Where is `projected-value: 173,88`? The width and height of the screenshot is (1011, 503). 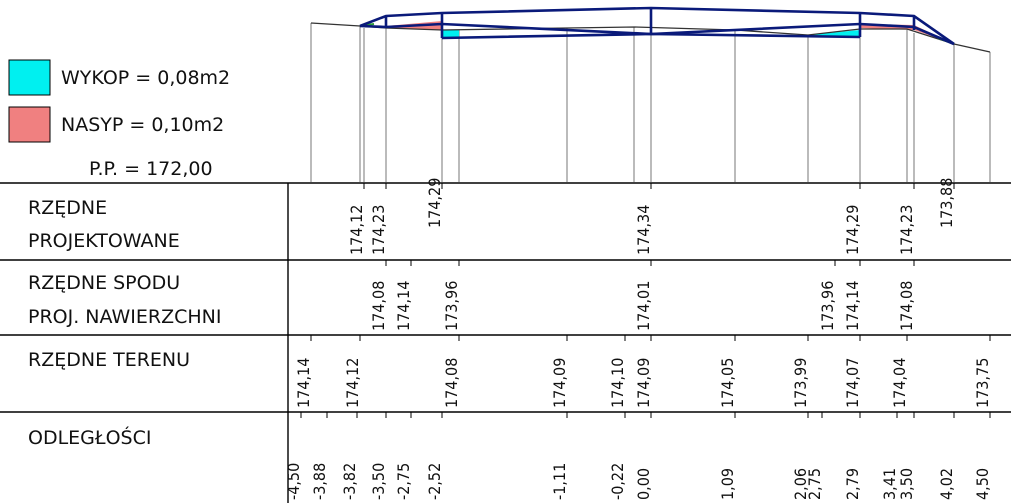
projected-value: 173,88 is located at coordinates (946, 203).